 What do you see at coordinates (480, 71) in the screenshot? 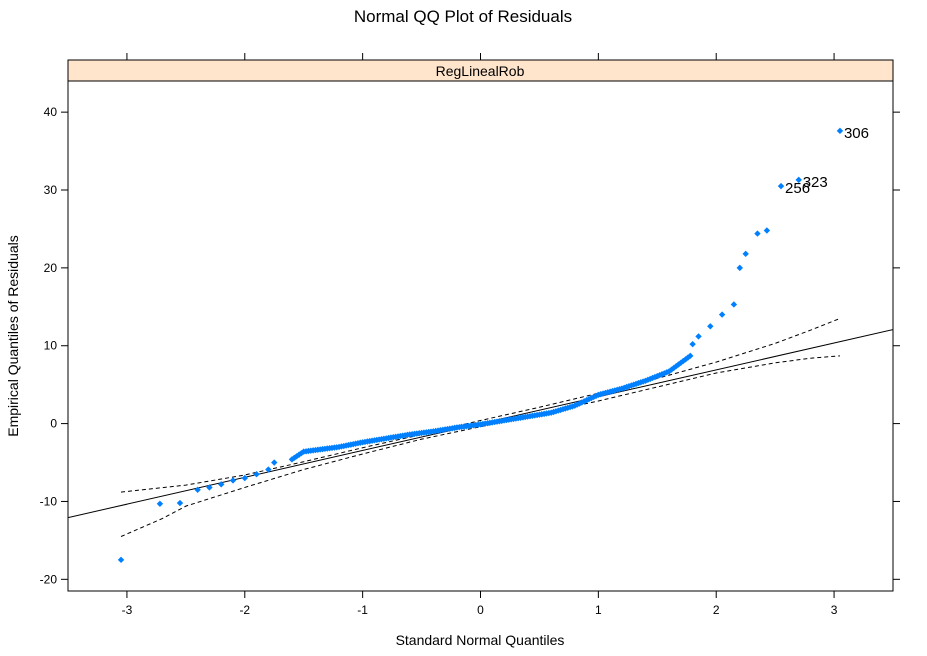
I see `panel-strip-label: RegLinealRob` at bounding box center [480, 71].